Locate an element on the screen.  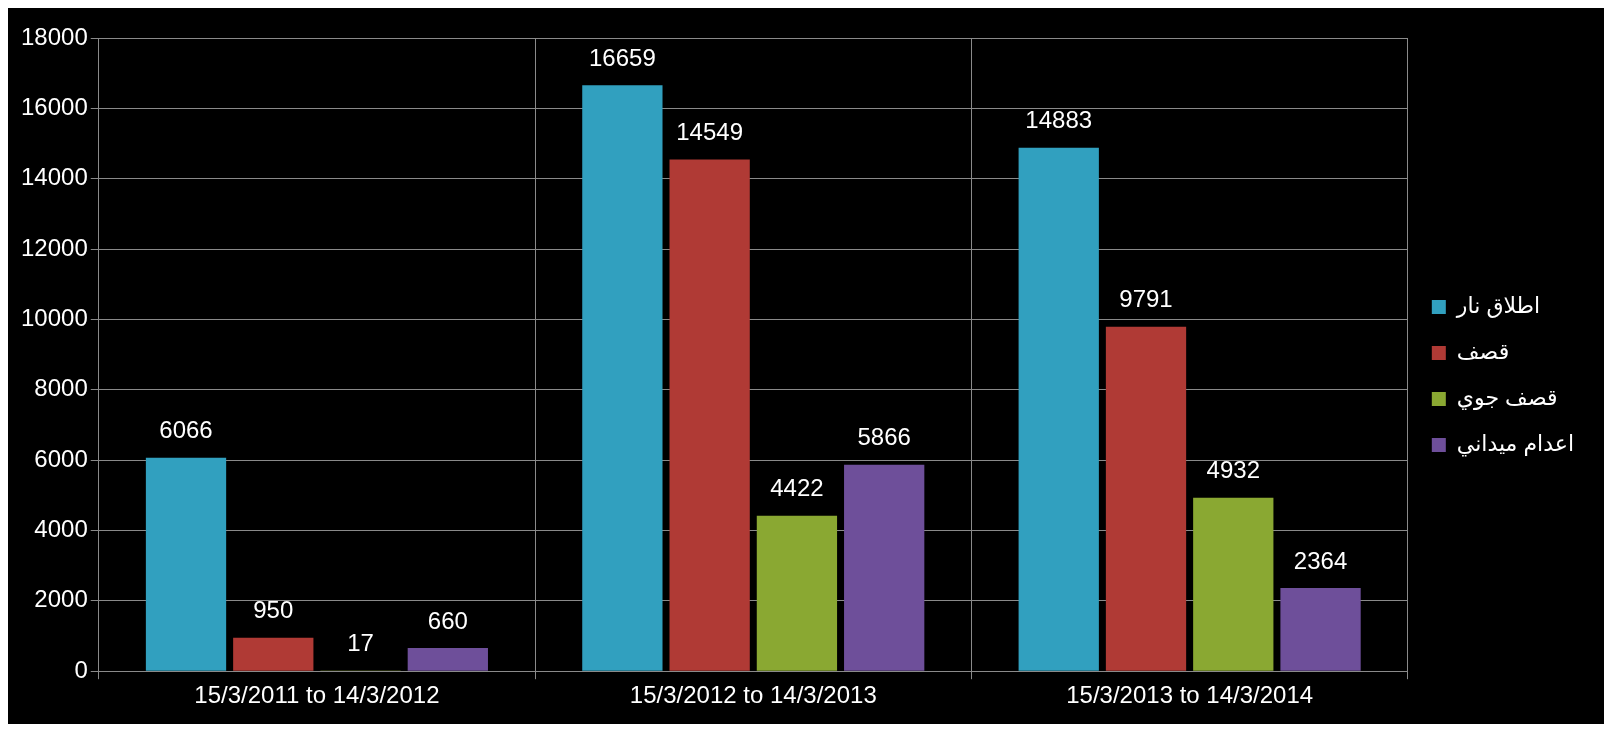
data-label: 16659 is located at coordinates (622, 57).